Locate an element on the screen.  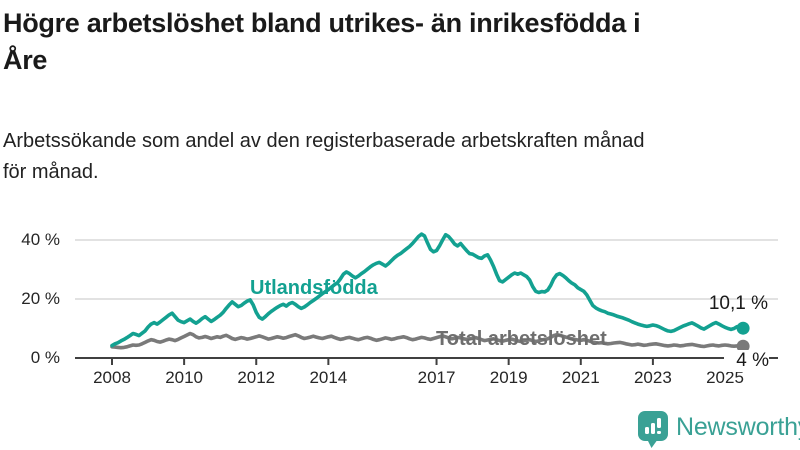
end-value-label-utlandsfodda: 10,1 % is located at coordinates (738, 303).